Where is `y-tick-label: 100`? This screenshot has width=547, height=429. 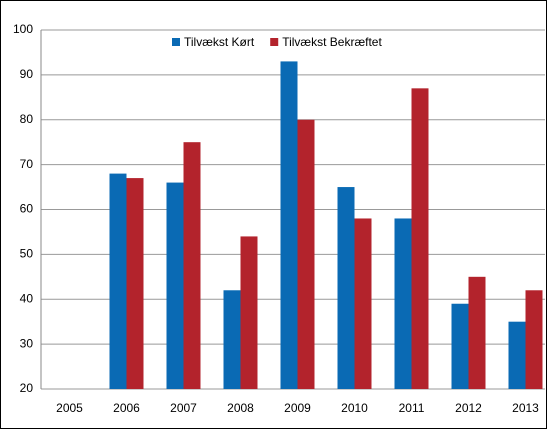 y-tick-label: 100 is located at coordinates (23, 29).